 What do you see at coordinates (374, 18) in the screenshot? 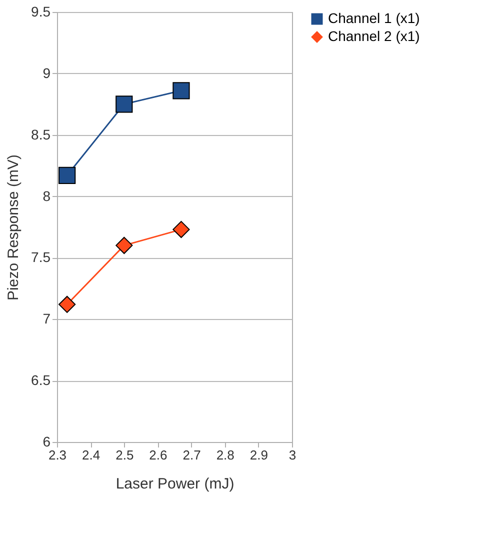
I see `legend-label: Channel 1 (x1)` at bounding box center [374, 18].